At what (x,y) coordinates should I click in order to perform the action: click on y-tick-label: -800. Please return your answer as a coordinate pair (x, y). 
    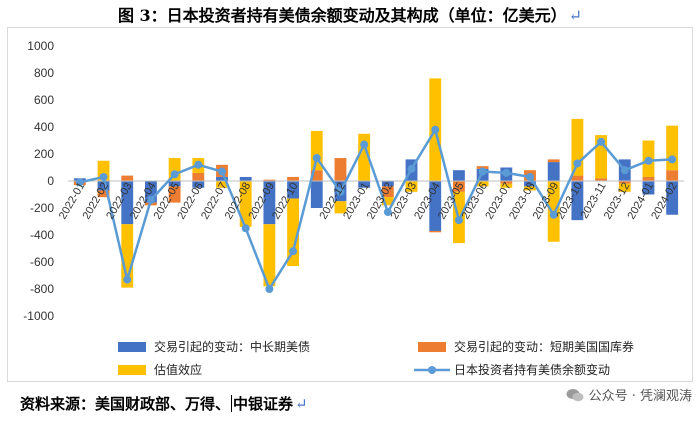
    Looking at the image, I should click on (42, 289).